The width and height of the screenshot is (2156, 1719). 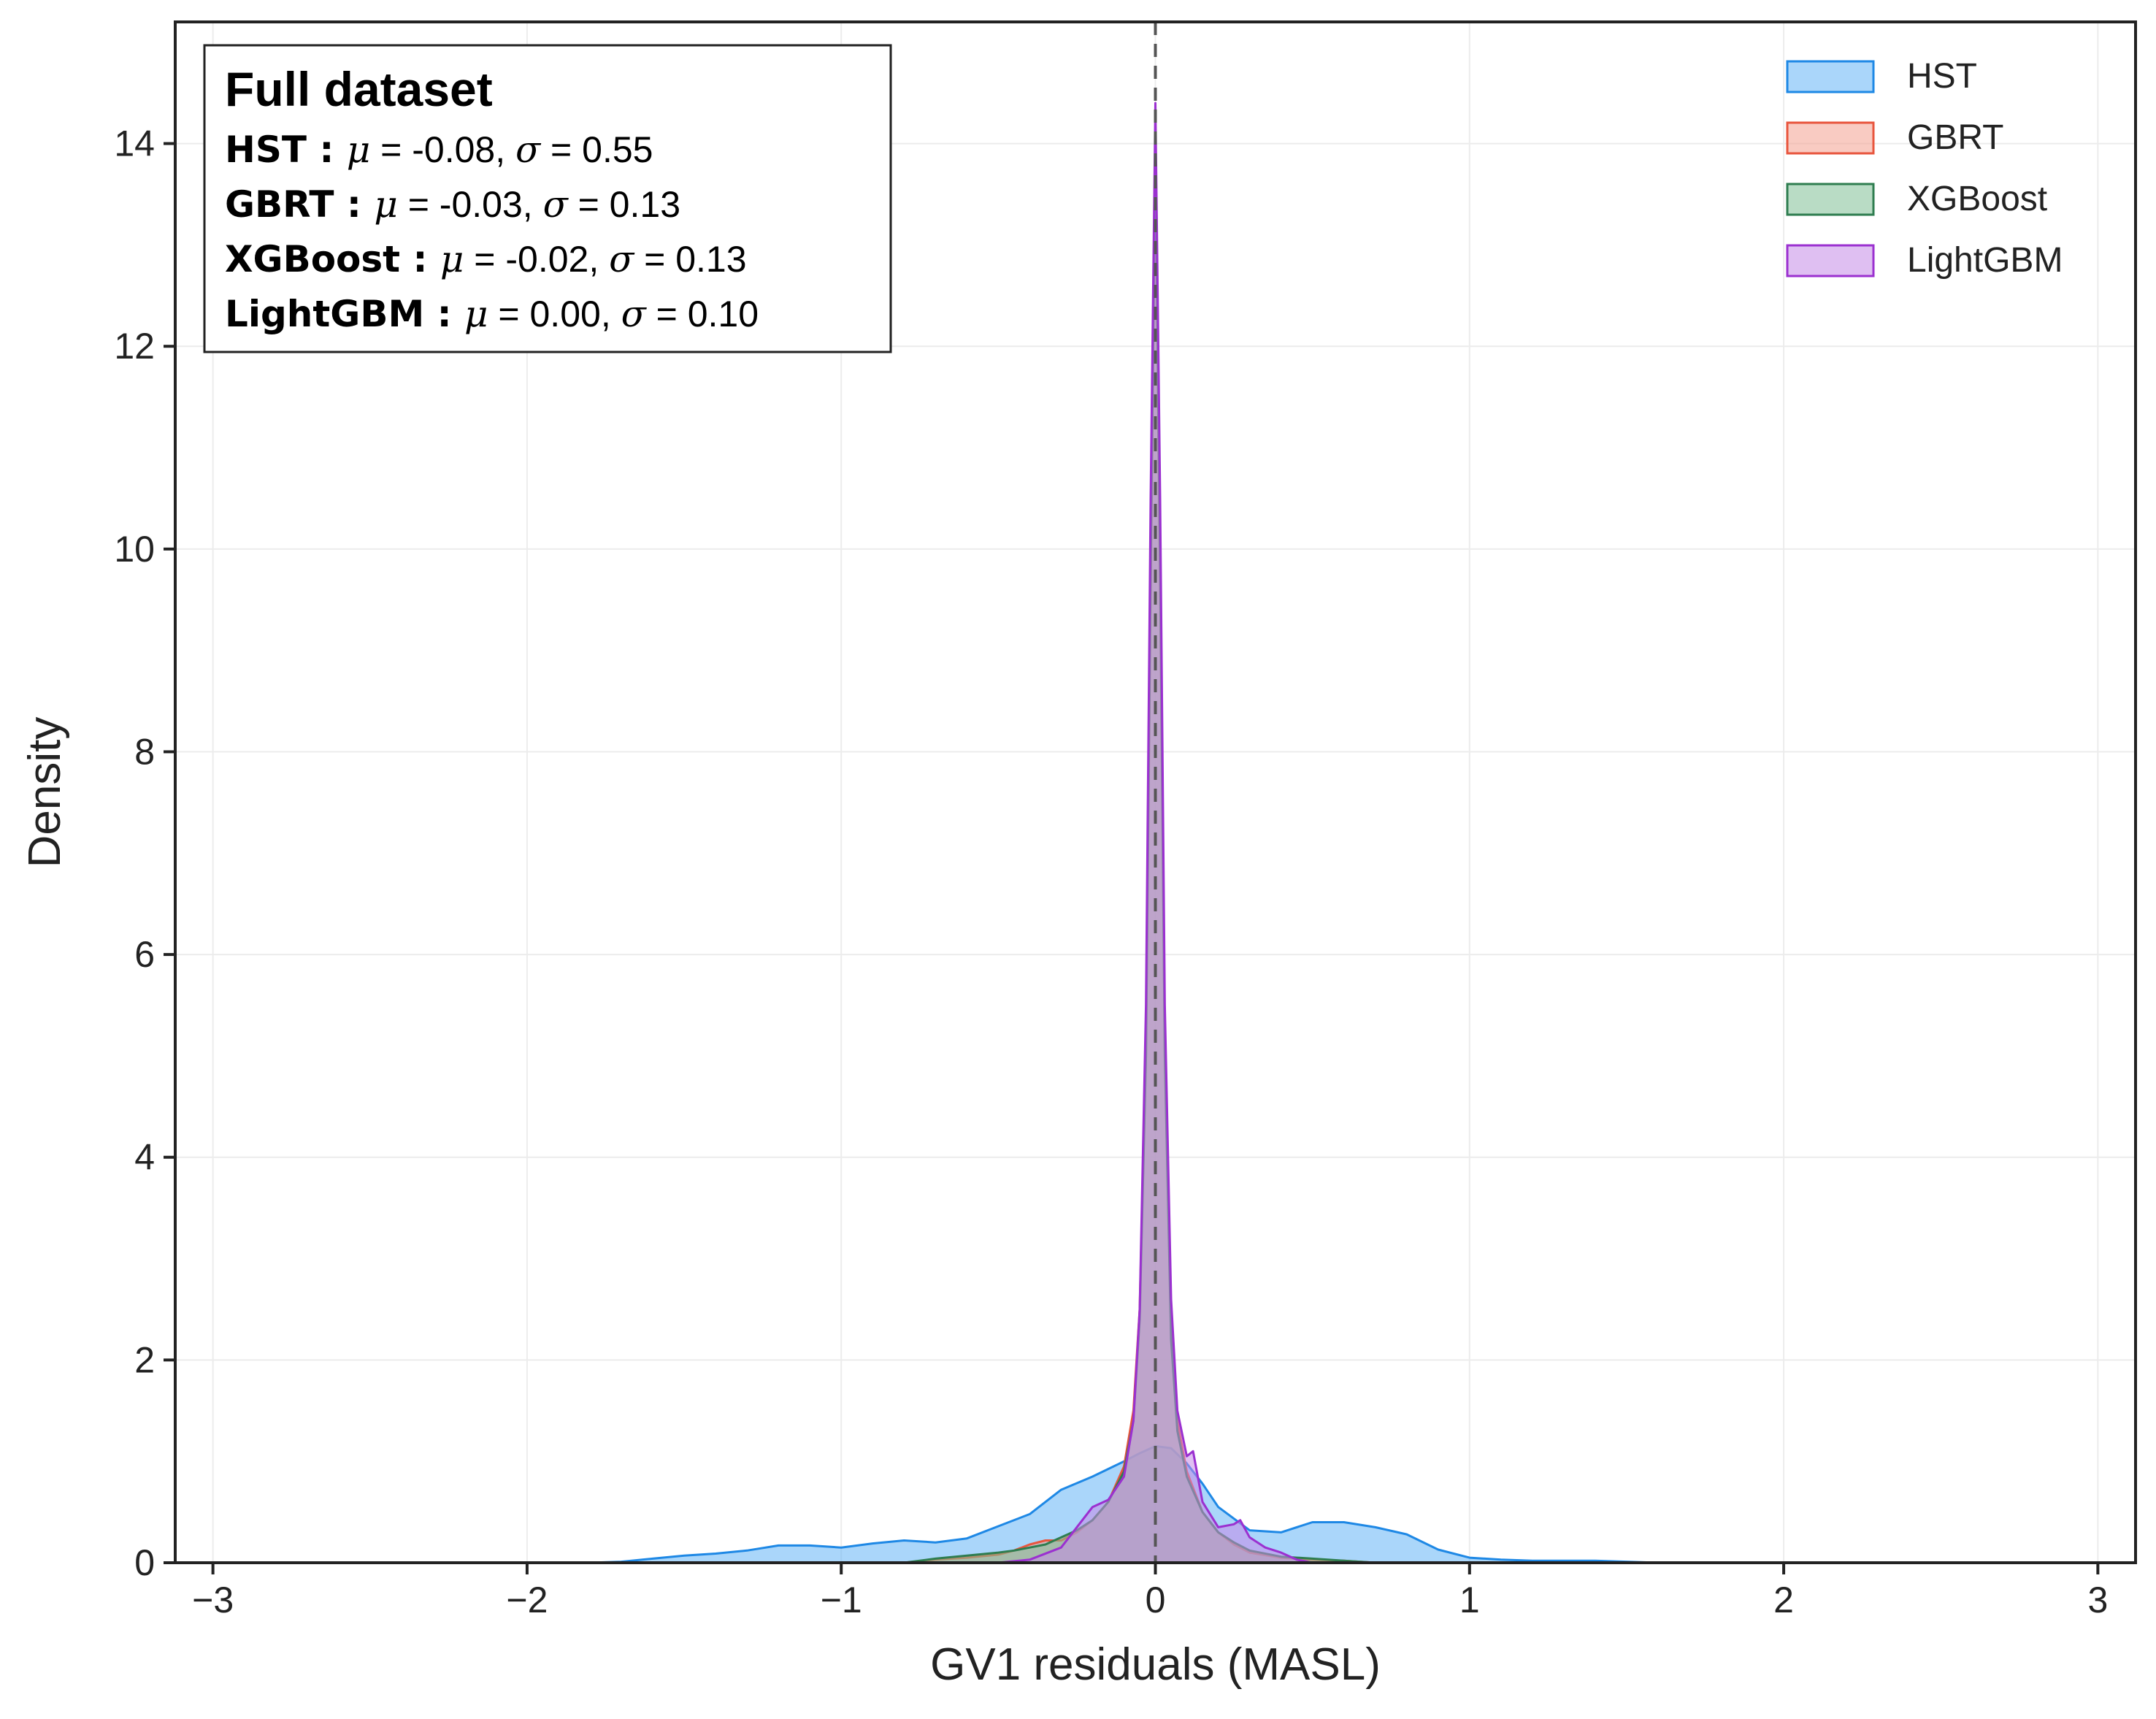 I want to click on stats-row-2: XGBoost : μ = -0.02, σ = 0.13, so click(x=486, y=259).